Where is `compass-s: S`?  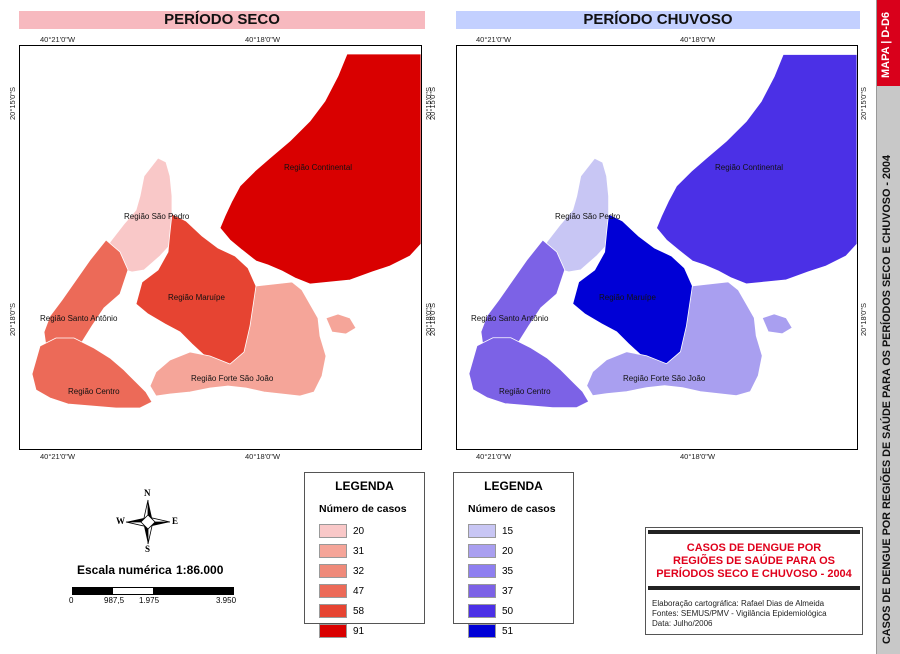
compass-s: S is located at coordinates (148, 549).